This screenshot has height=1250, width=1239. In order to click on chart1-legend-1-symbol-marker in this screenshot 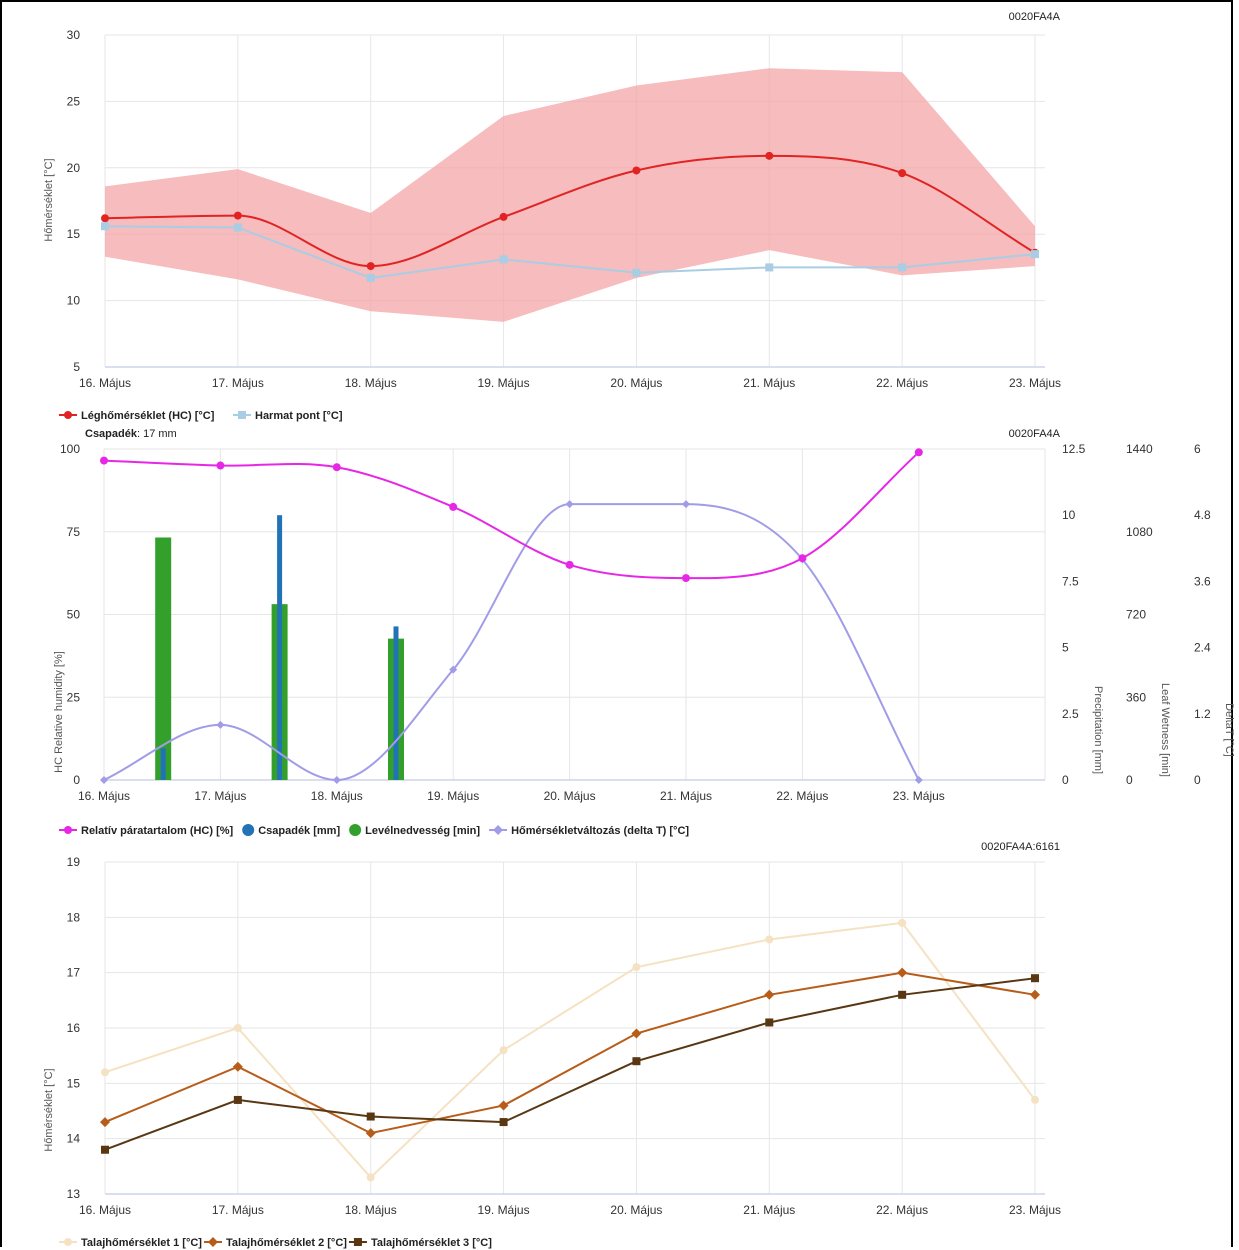, I will do `click(242, 415)`.